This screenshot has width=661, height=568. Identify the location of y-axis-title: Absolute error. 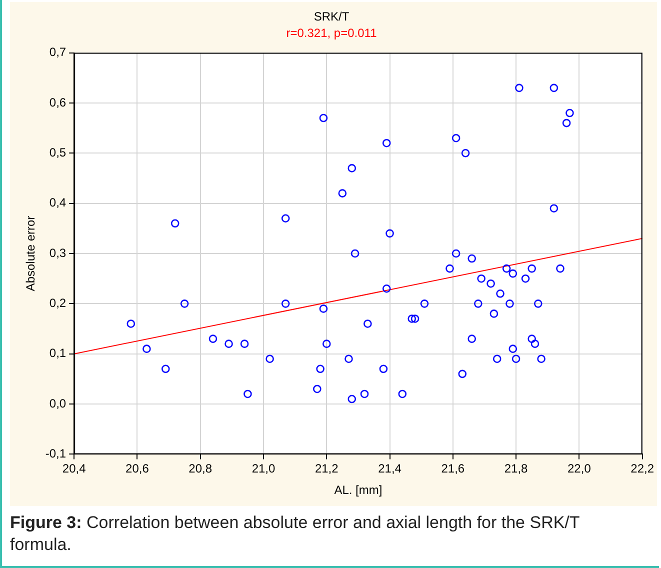
(31, 254).